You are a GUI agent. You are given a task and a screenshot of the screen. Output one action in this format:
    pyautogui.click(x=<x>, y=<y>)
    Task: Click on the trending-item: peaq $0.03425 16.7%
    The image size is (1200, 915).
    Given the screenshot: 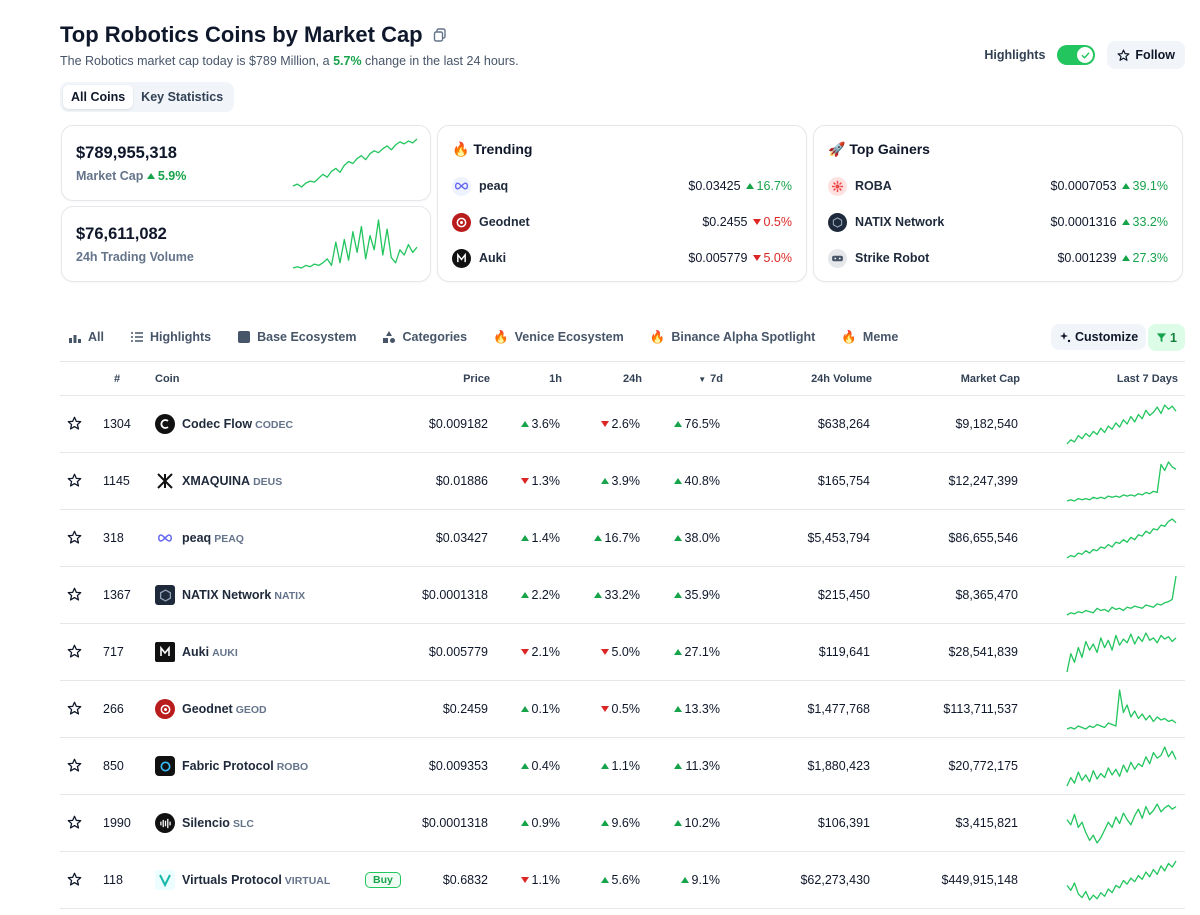 What is the action you would take?
    pyautogui.click(x=622, y=186)
    